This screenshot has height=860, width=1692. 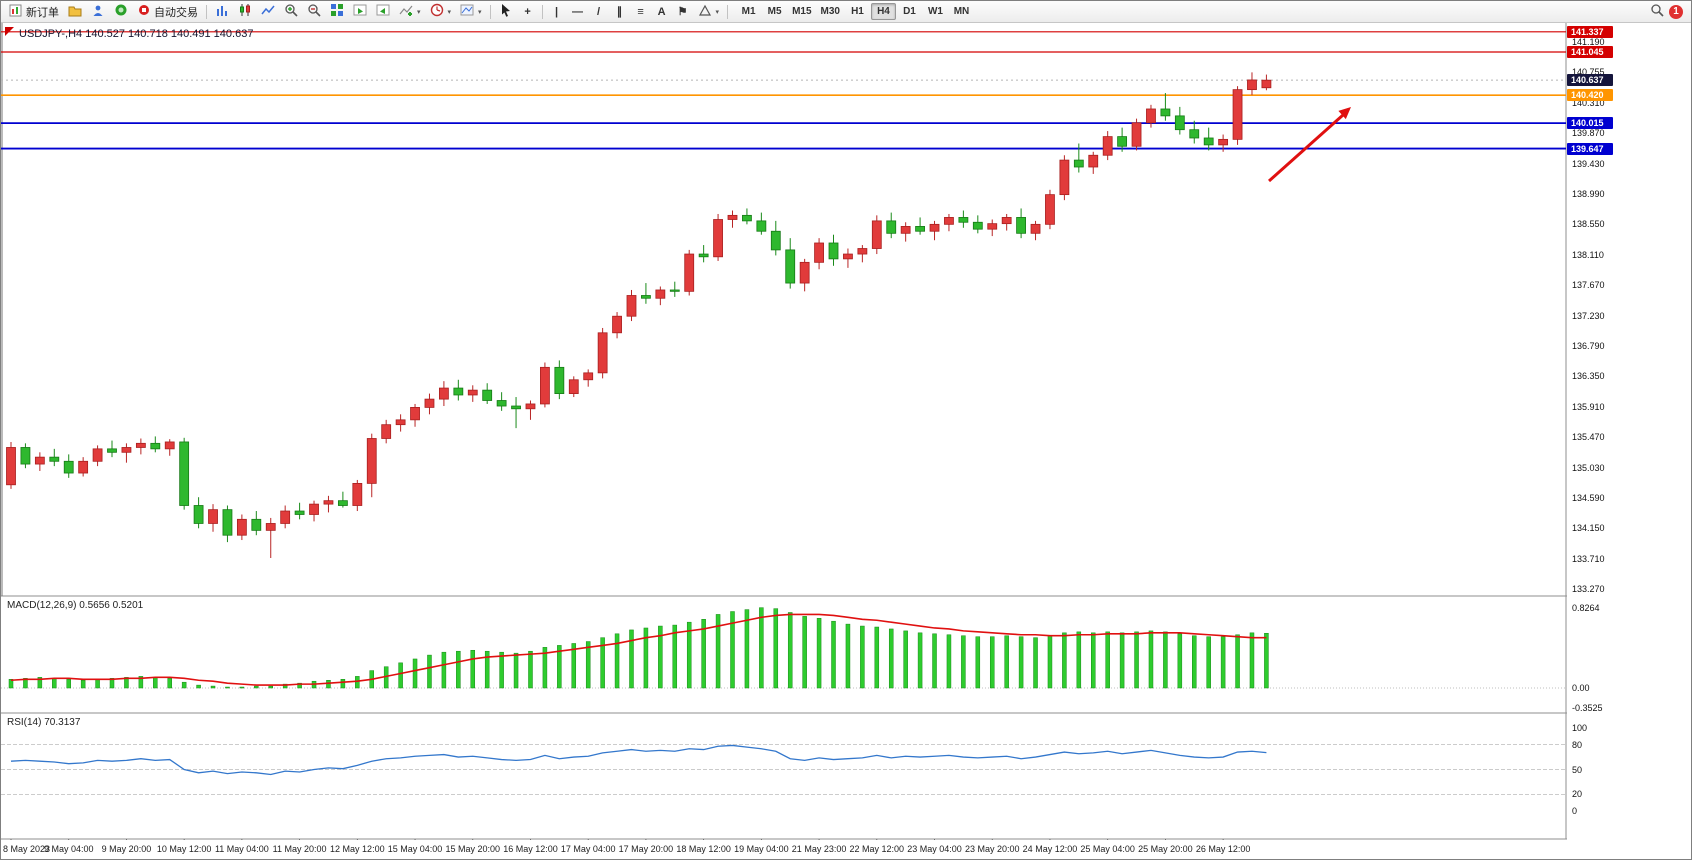 What do you see at coordinates (1107, 849) in the screenshot?
I see `time-label: 25 May 04:00` at bounding box center [1107, 849].